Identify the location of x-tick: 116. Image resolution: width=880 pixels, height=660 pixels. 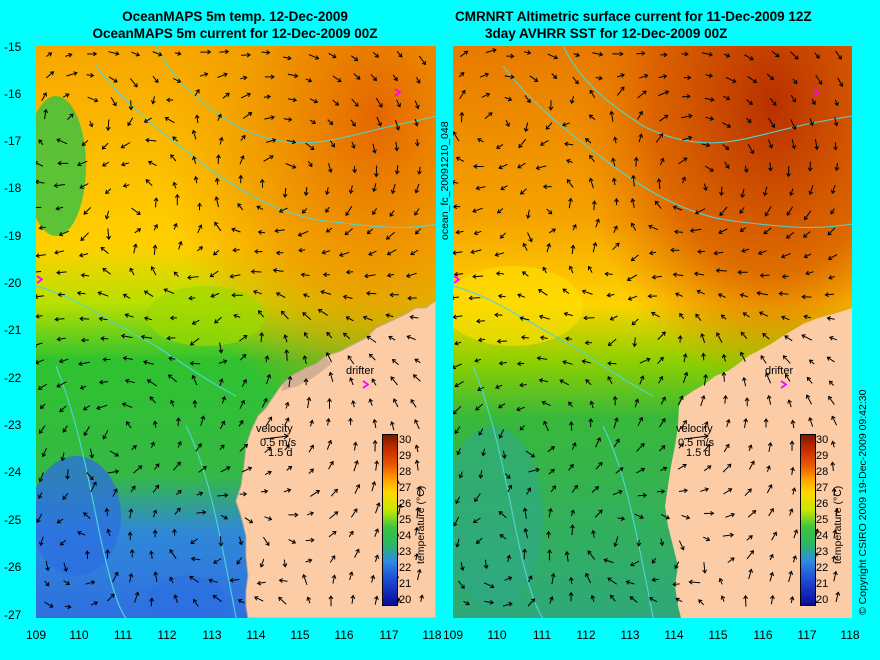
(763, 635).